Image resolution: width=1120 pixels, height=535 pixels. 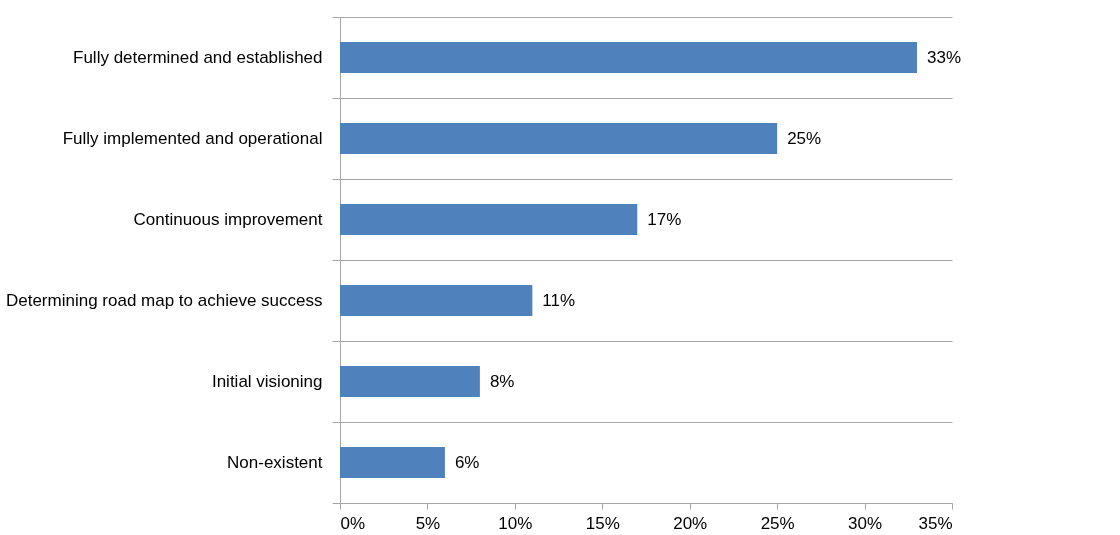 I want to click on x-tick-label: 20%, so click(x=690, y=523).